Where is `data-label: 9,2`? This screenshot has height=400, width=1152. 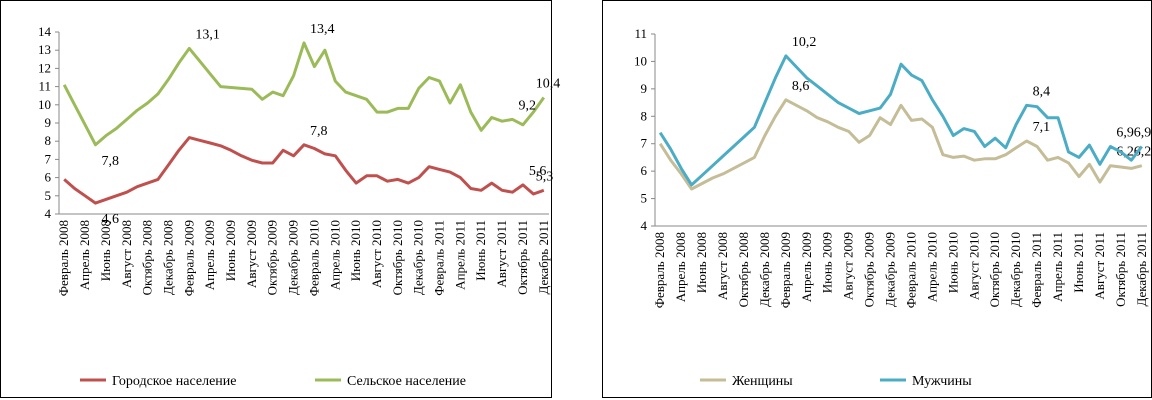 data-label: 9,2 is located at coordinates (528, 105).